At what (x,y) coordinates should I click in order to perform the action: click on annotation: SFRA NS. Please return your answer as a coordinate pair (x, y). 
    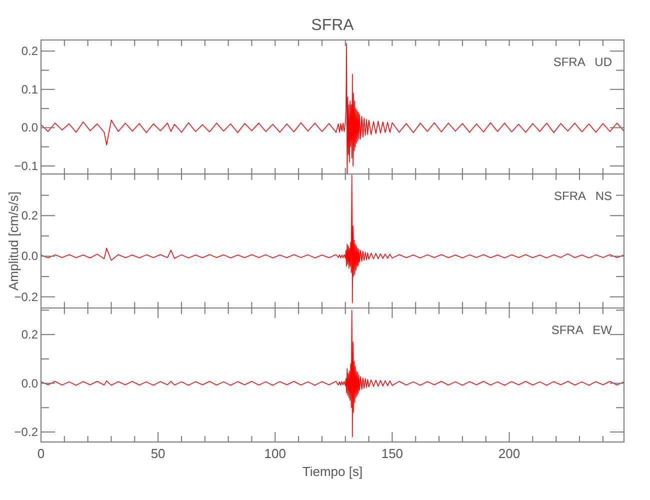
    Looking at the image, I should click on (583, 196).